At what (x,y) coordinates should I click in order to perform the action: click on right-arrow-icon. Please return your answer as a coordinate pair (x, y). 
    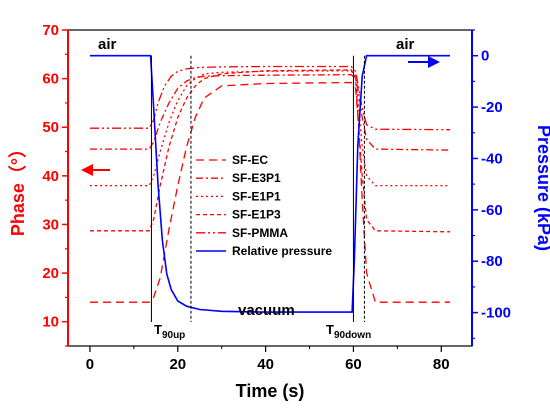
    Looking at the image, I should click on (424, 62).